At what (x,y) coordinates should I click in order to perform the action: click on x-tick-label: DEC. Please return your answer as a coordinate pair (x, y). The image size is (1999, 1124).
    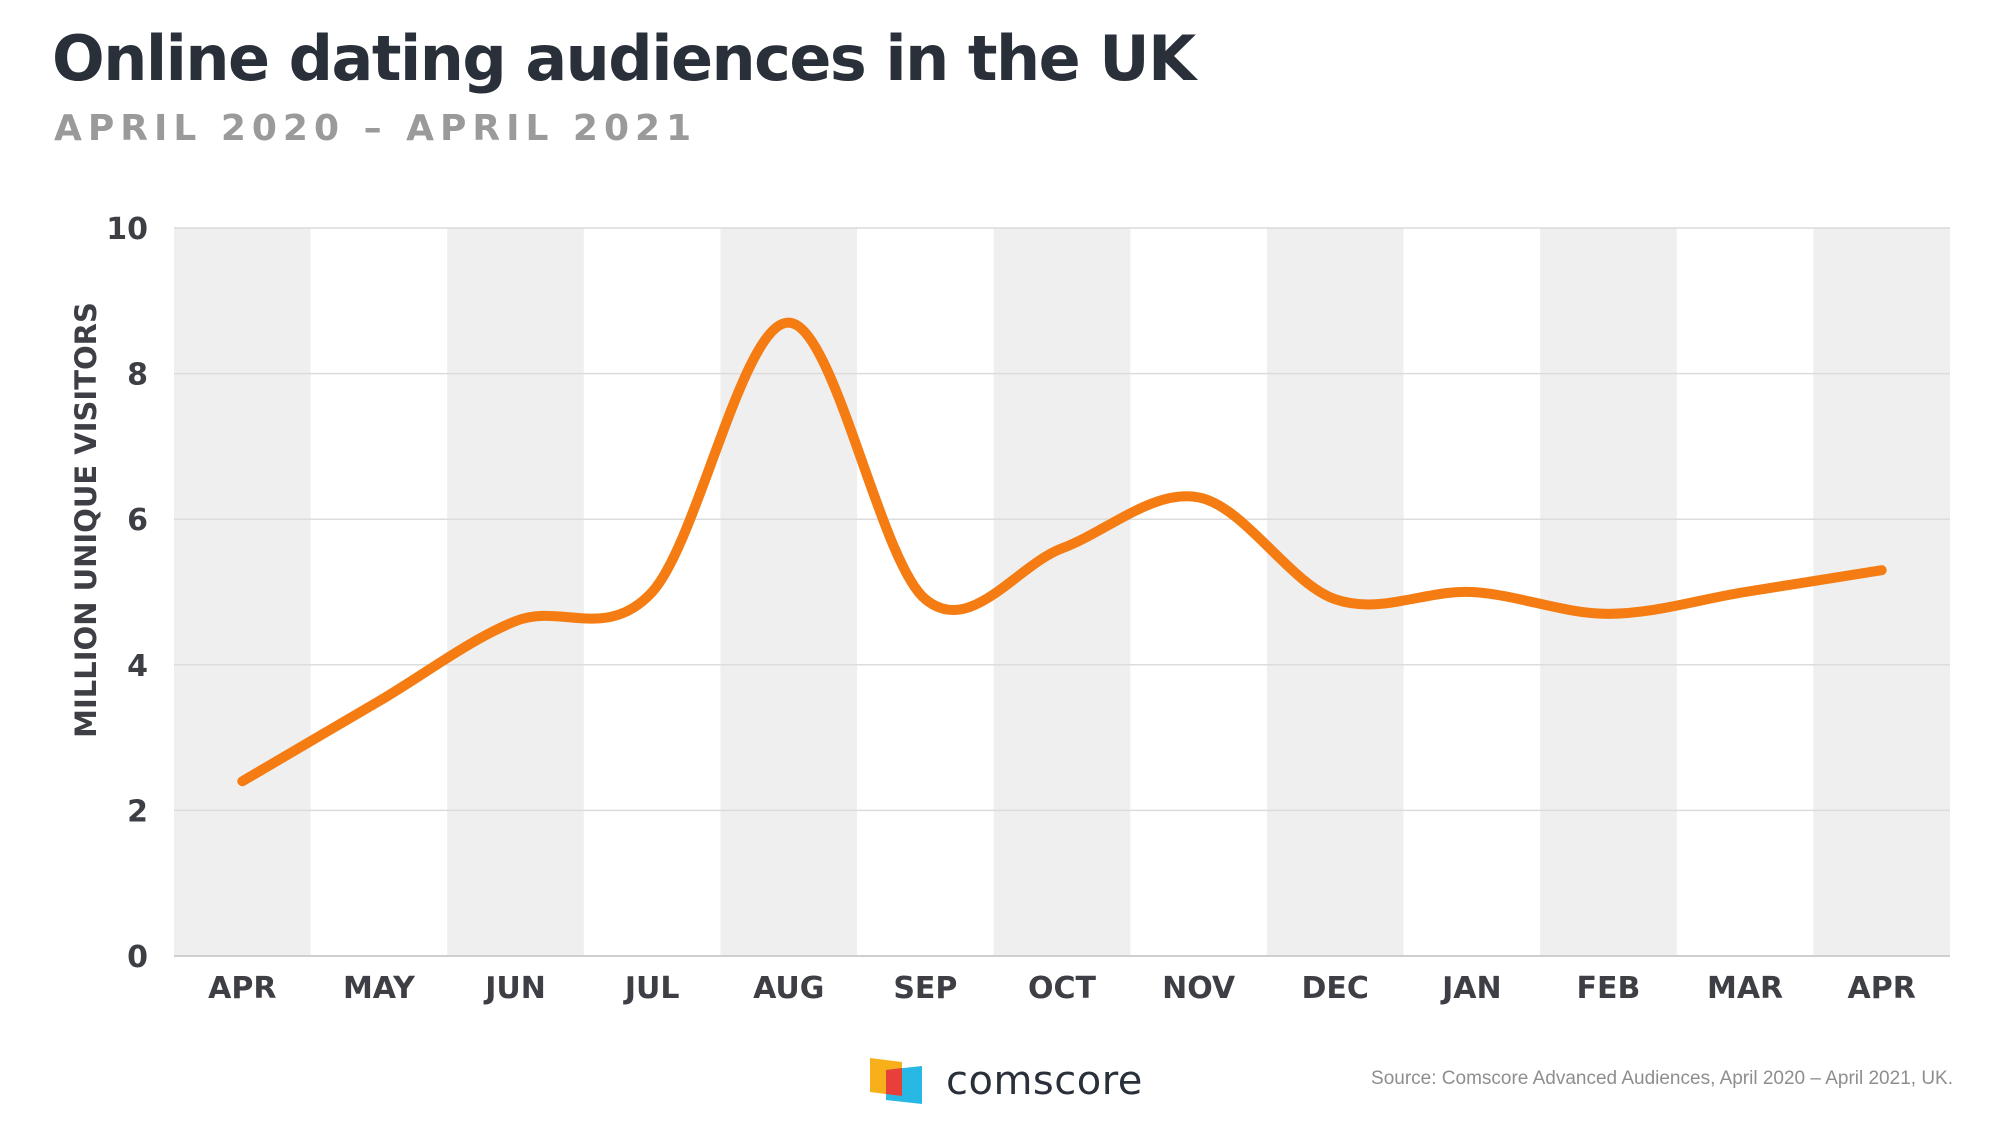
    Looking at the image, I should click on (1335, 988).